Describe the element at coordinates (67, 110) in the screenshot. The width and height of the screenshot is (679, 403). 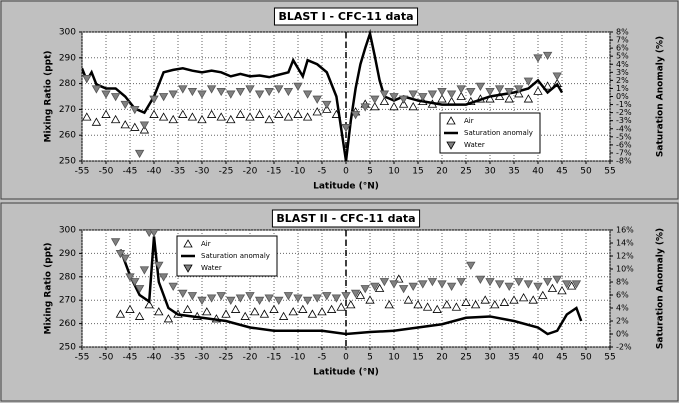
I see `y-tick-label: 270` at that location.